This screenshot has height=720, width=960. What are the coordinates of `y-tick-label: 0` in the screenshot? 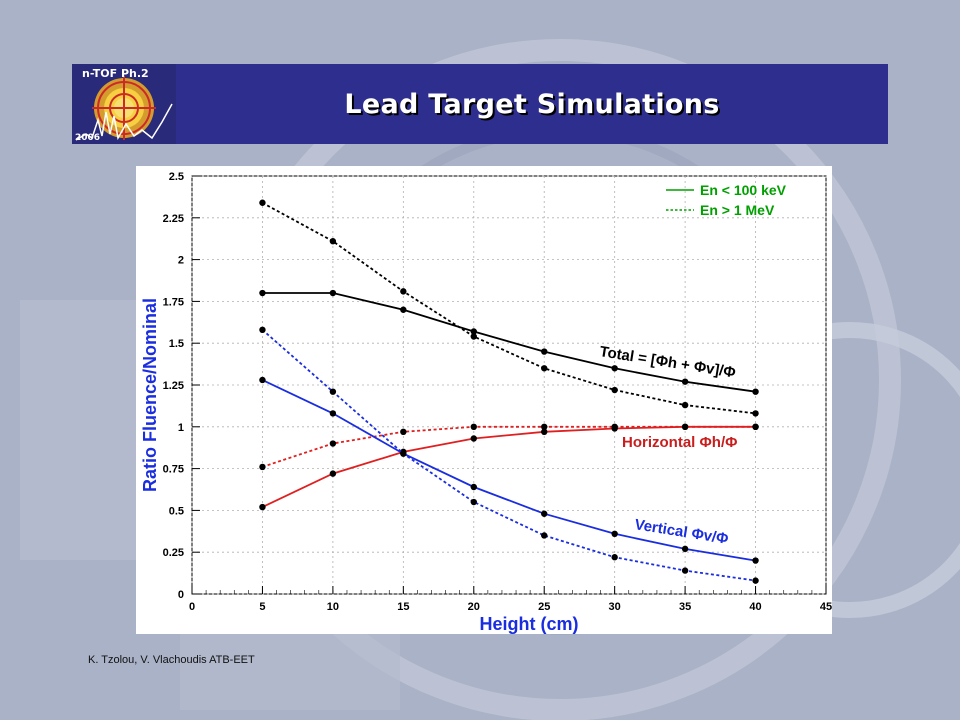 It's located at (181, 595).